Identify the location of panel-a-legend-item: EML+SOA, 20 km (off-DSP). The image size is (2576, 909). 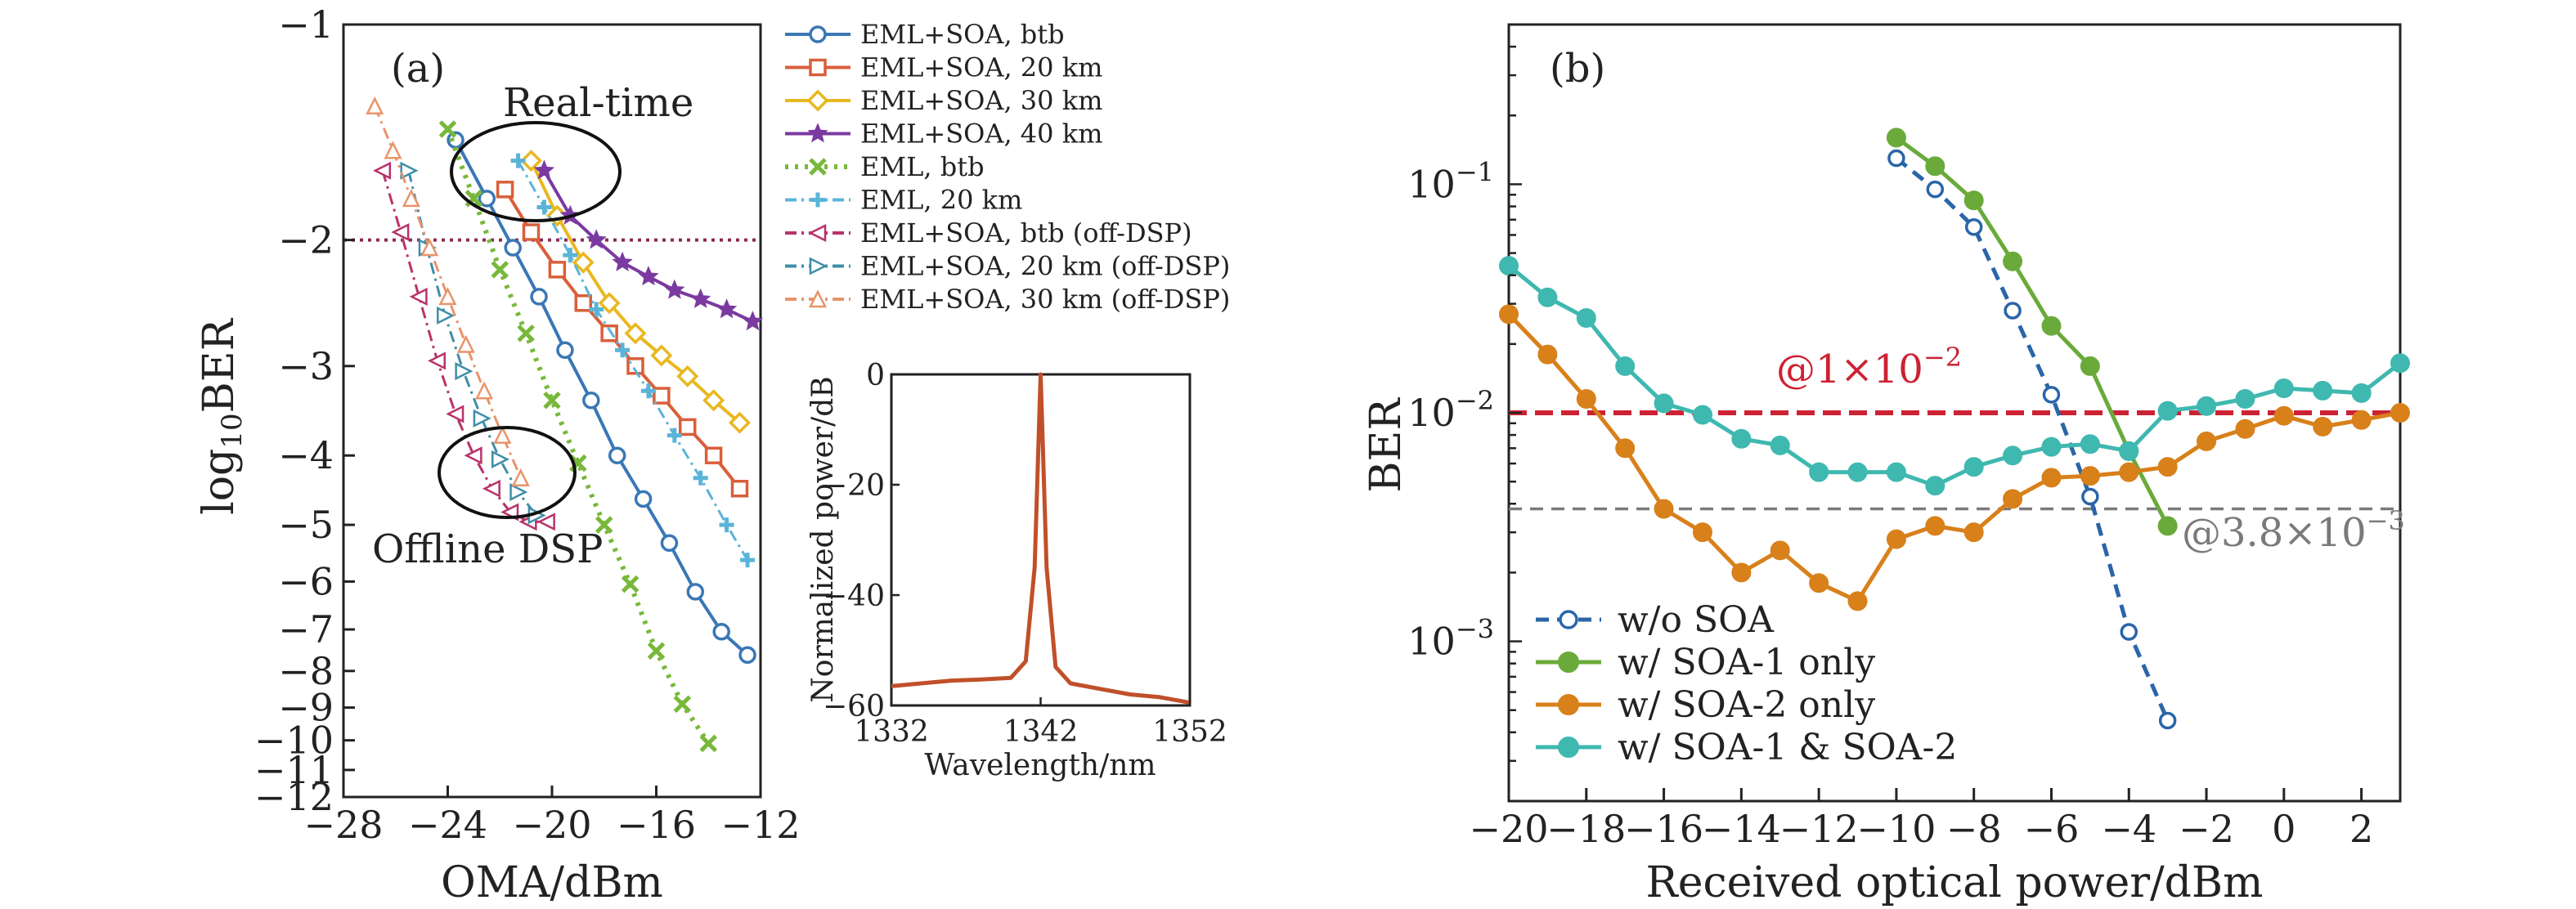
(1008, 266).